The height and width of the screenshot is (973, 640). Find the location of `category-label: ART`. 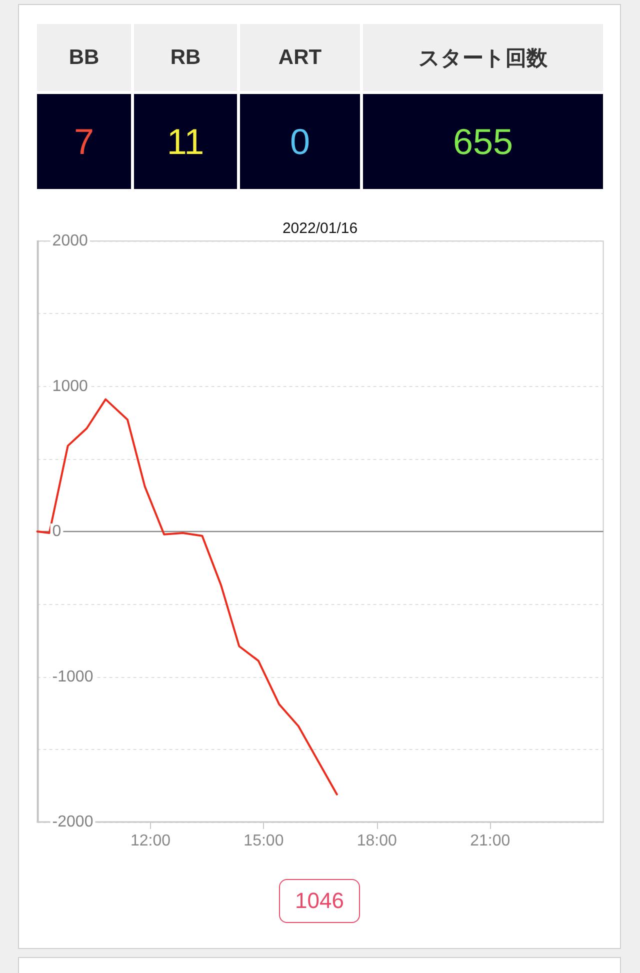

category-label: ART is located at coordinates (300, 57).